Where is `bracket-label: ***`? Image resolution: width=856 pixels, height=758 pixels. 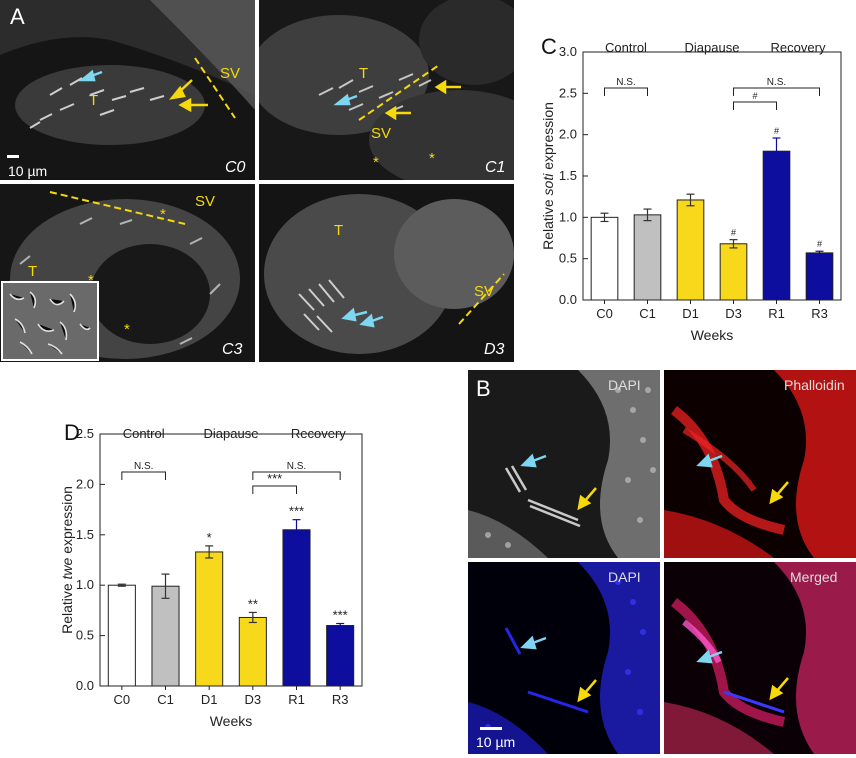 bracket-label: *** is located at coordinates (274, 478).